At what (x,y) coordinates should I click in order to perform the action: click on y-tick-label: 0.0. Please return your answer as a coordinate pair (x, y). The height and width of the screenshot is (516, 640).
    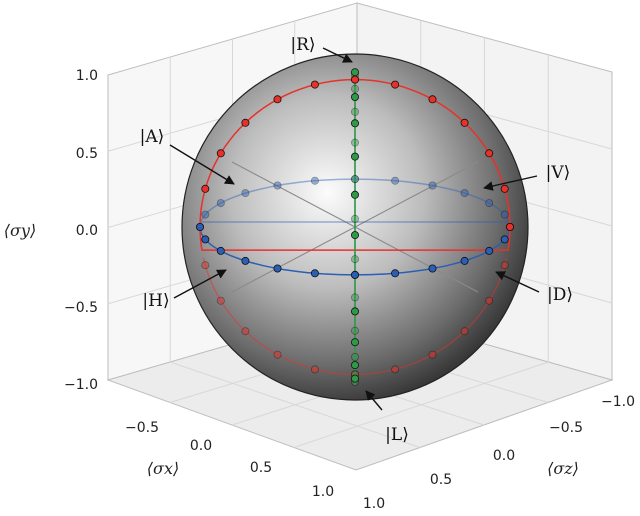
    Looking at the image, I should click on (87, 231).